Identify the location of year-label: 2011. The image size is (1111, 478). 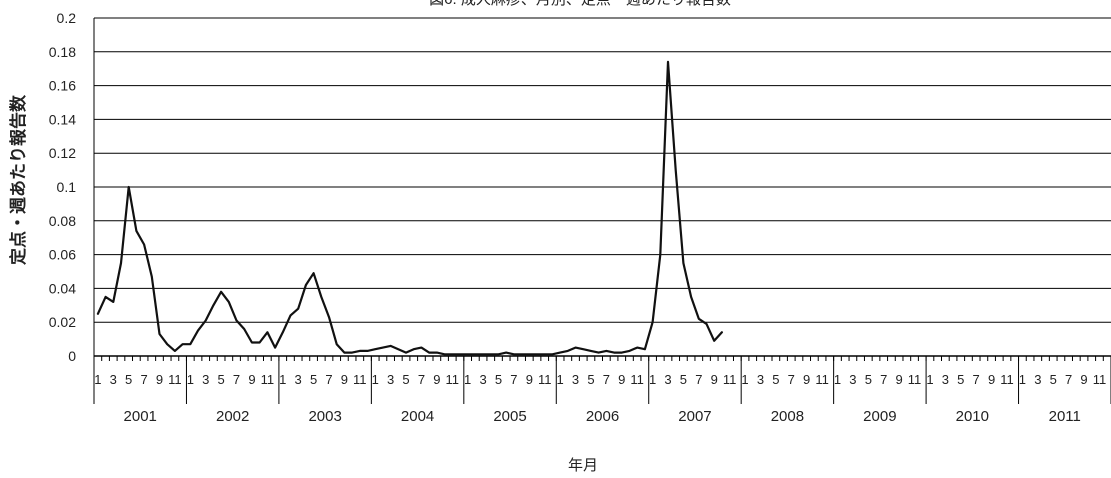
(1065, 416).